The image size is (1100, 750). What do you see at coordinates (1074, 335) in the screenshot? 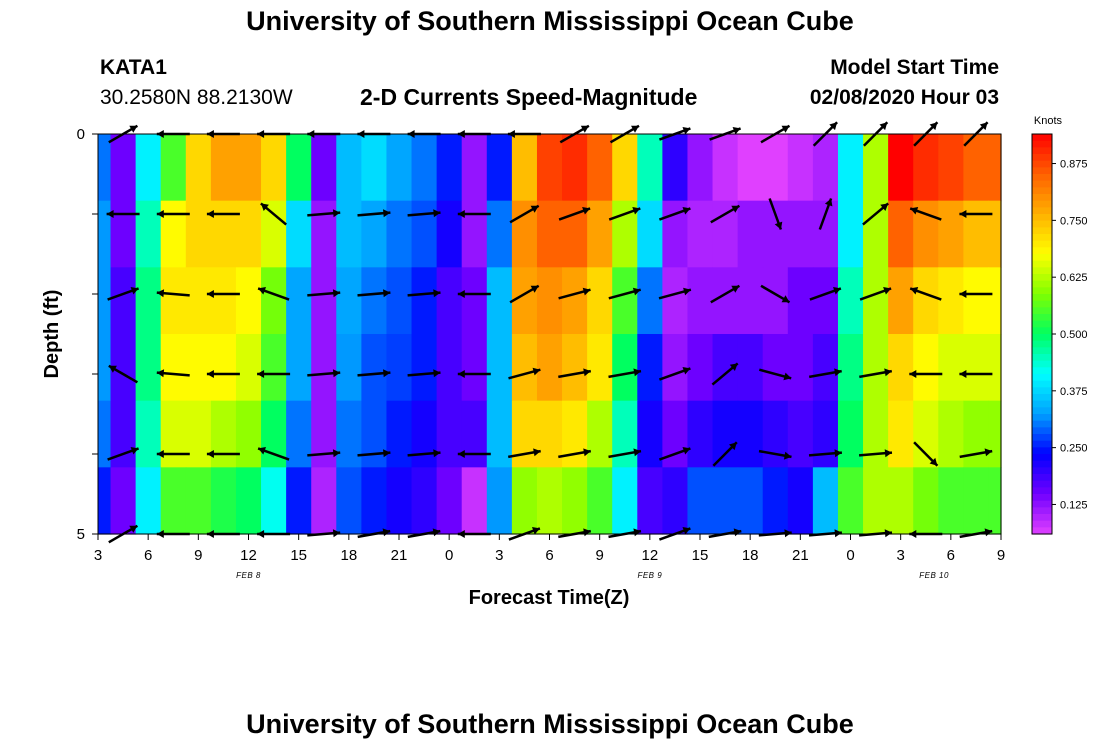
I see `colorbar-tick-label: 0.500` at bounding box center [1074, 335].